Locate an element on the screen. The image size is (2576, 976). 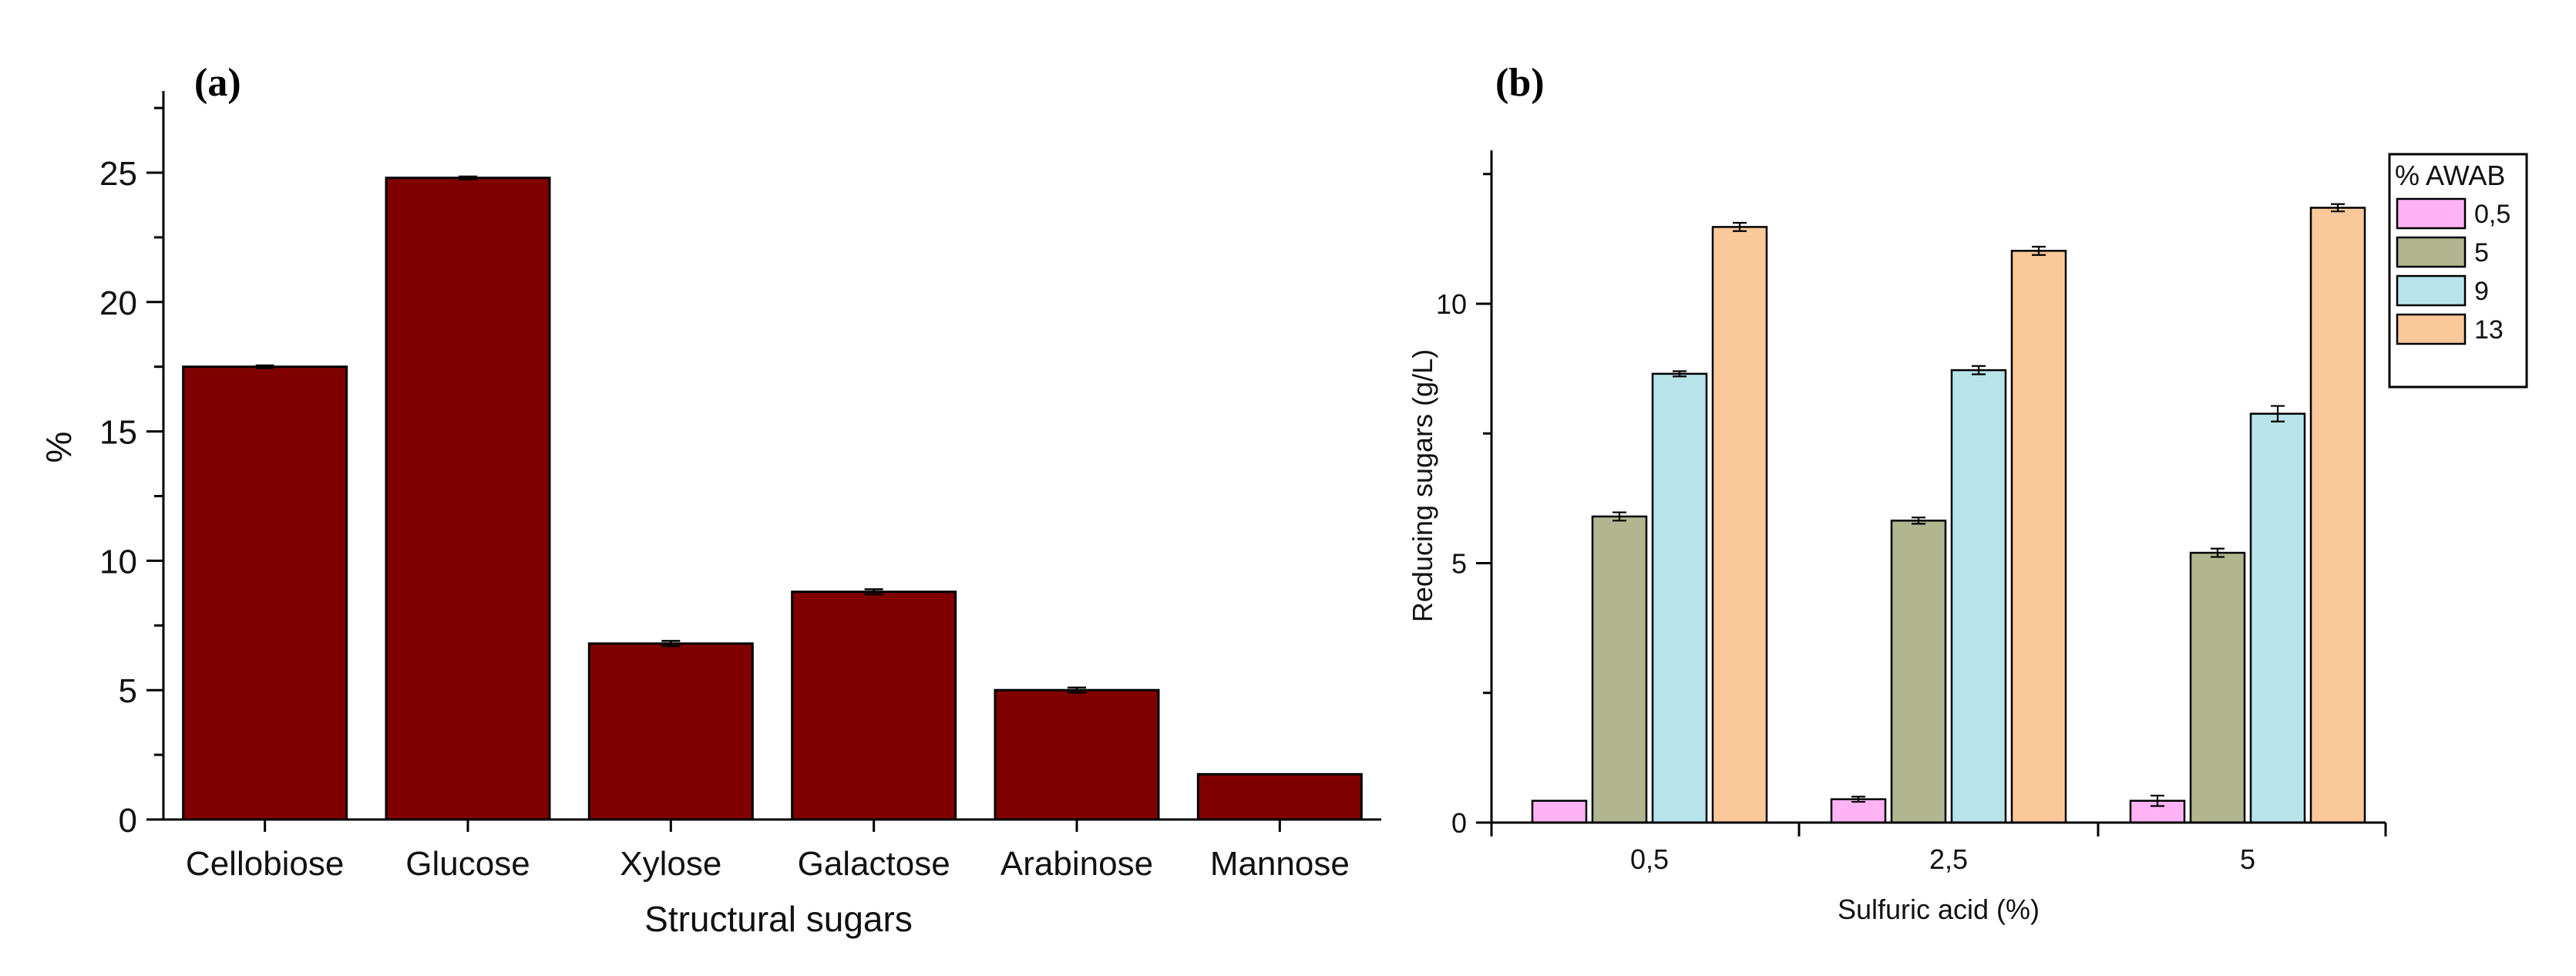
panel-a-y-tick-label: 25 is located at coordinates (118, 174).